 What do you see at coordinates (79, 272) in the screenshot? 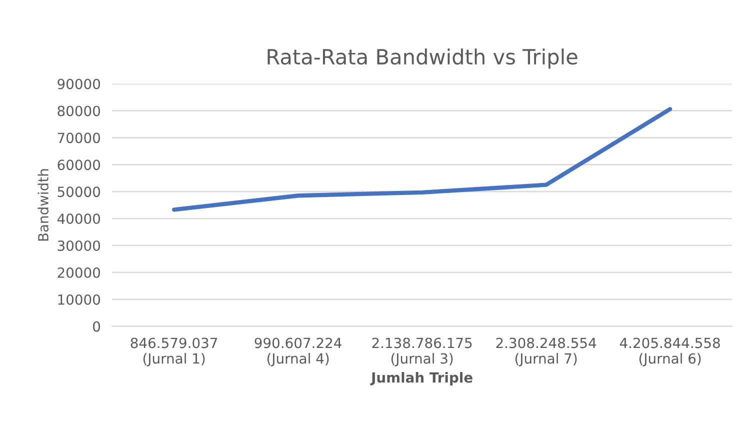
I see `y-tick-label: 20000` at bounding box center [79, 272].